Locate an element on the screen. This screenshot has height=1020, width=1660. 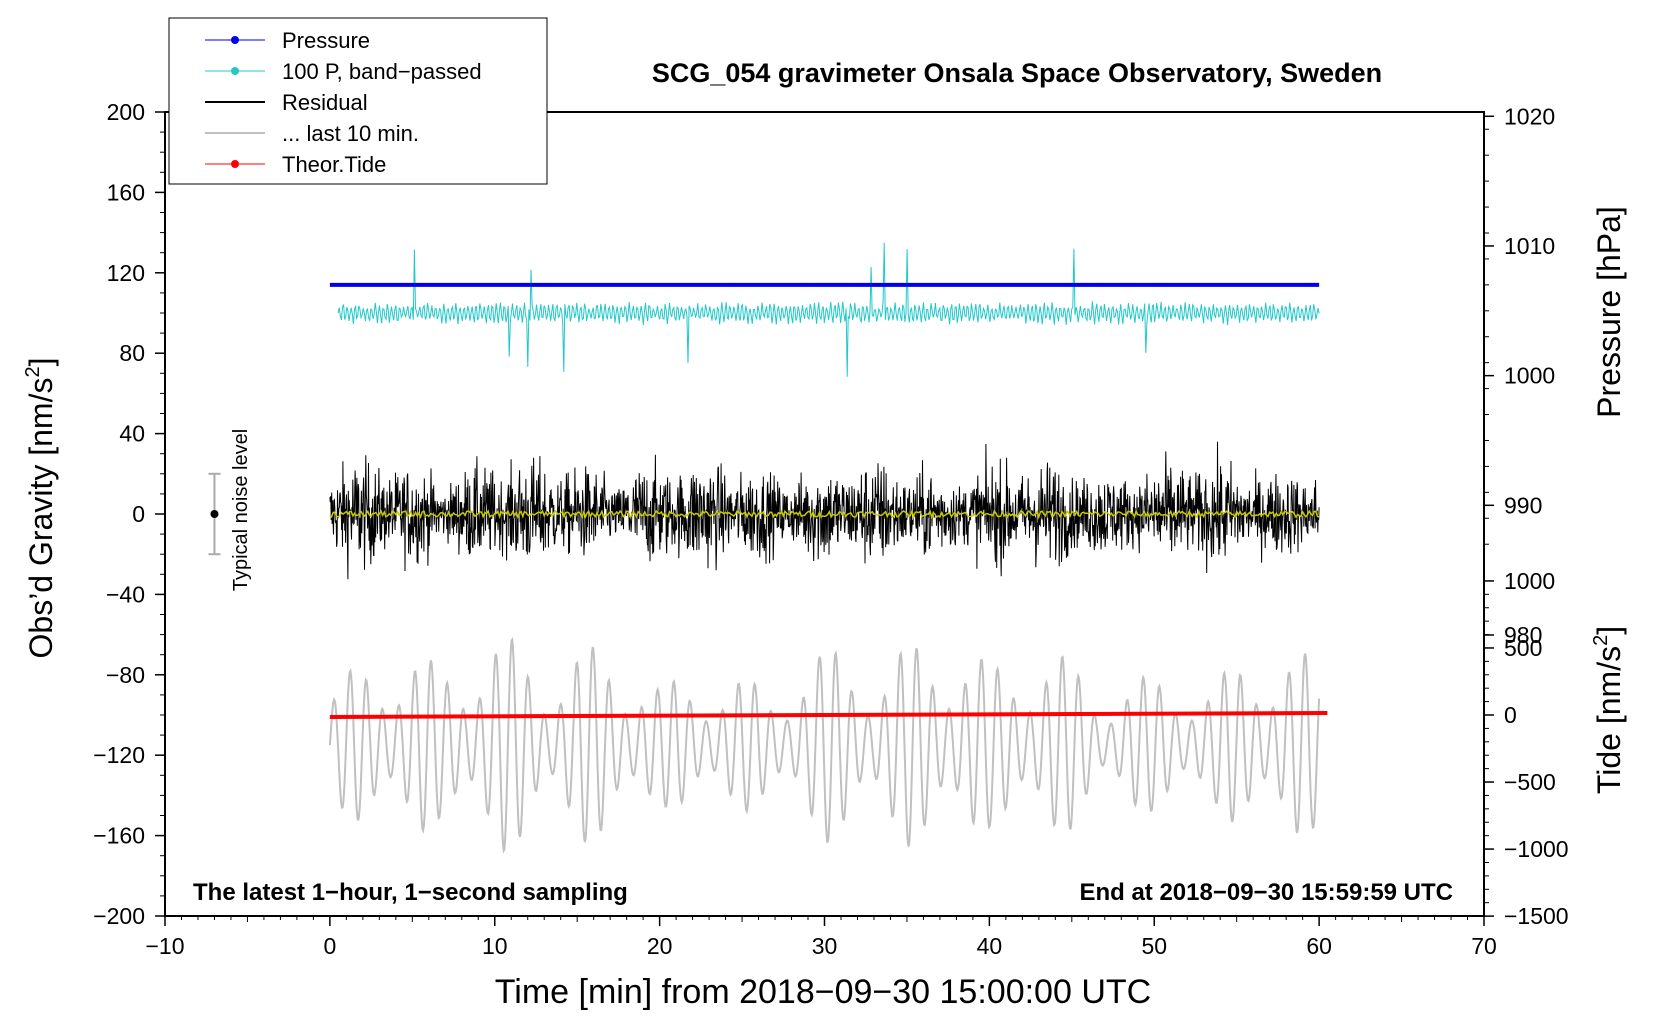
tide-axis-label: Tide [nm/s2] is located at coordinates (1608, 710).